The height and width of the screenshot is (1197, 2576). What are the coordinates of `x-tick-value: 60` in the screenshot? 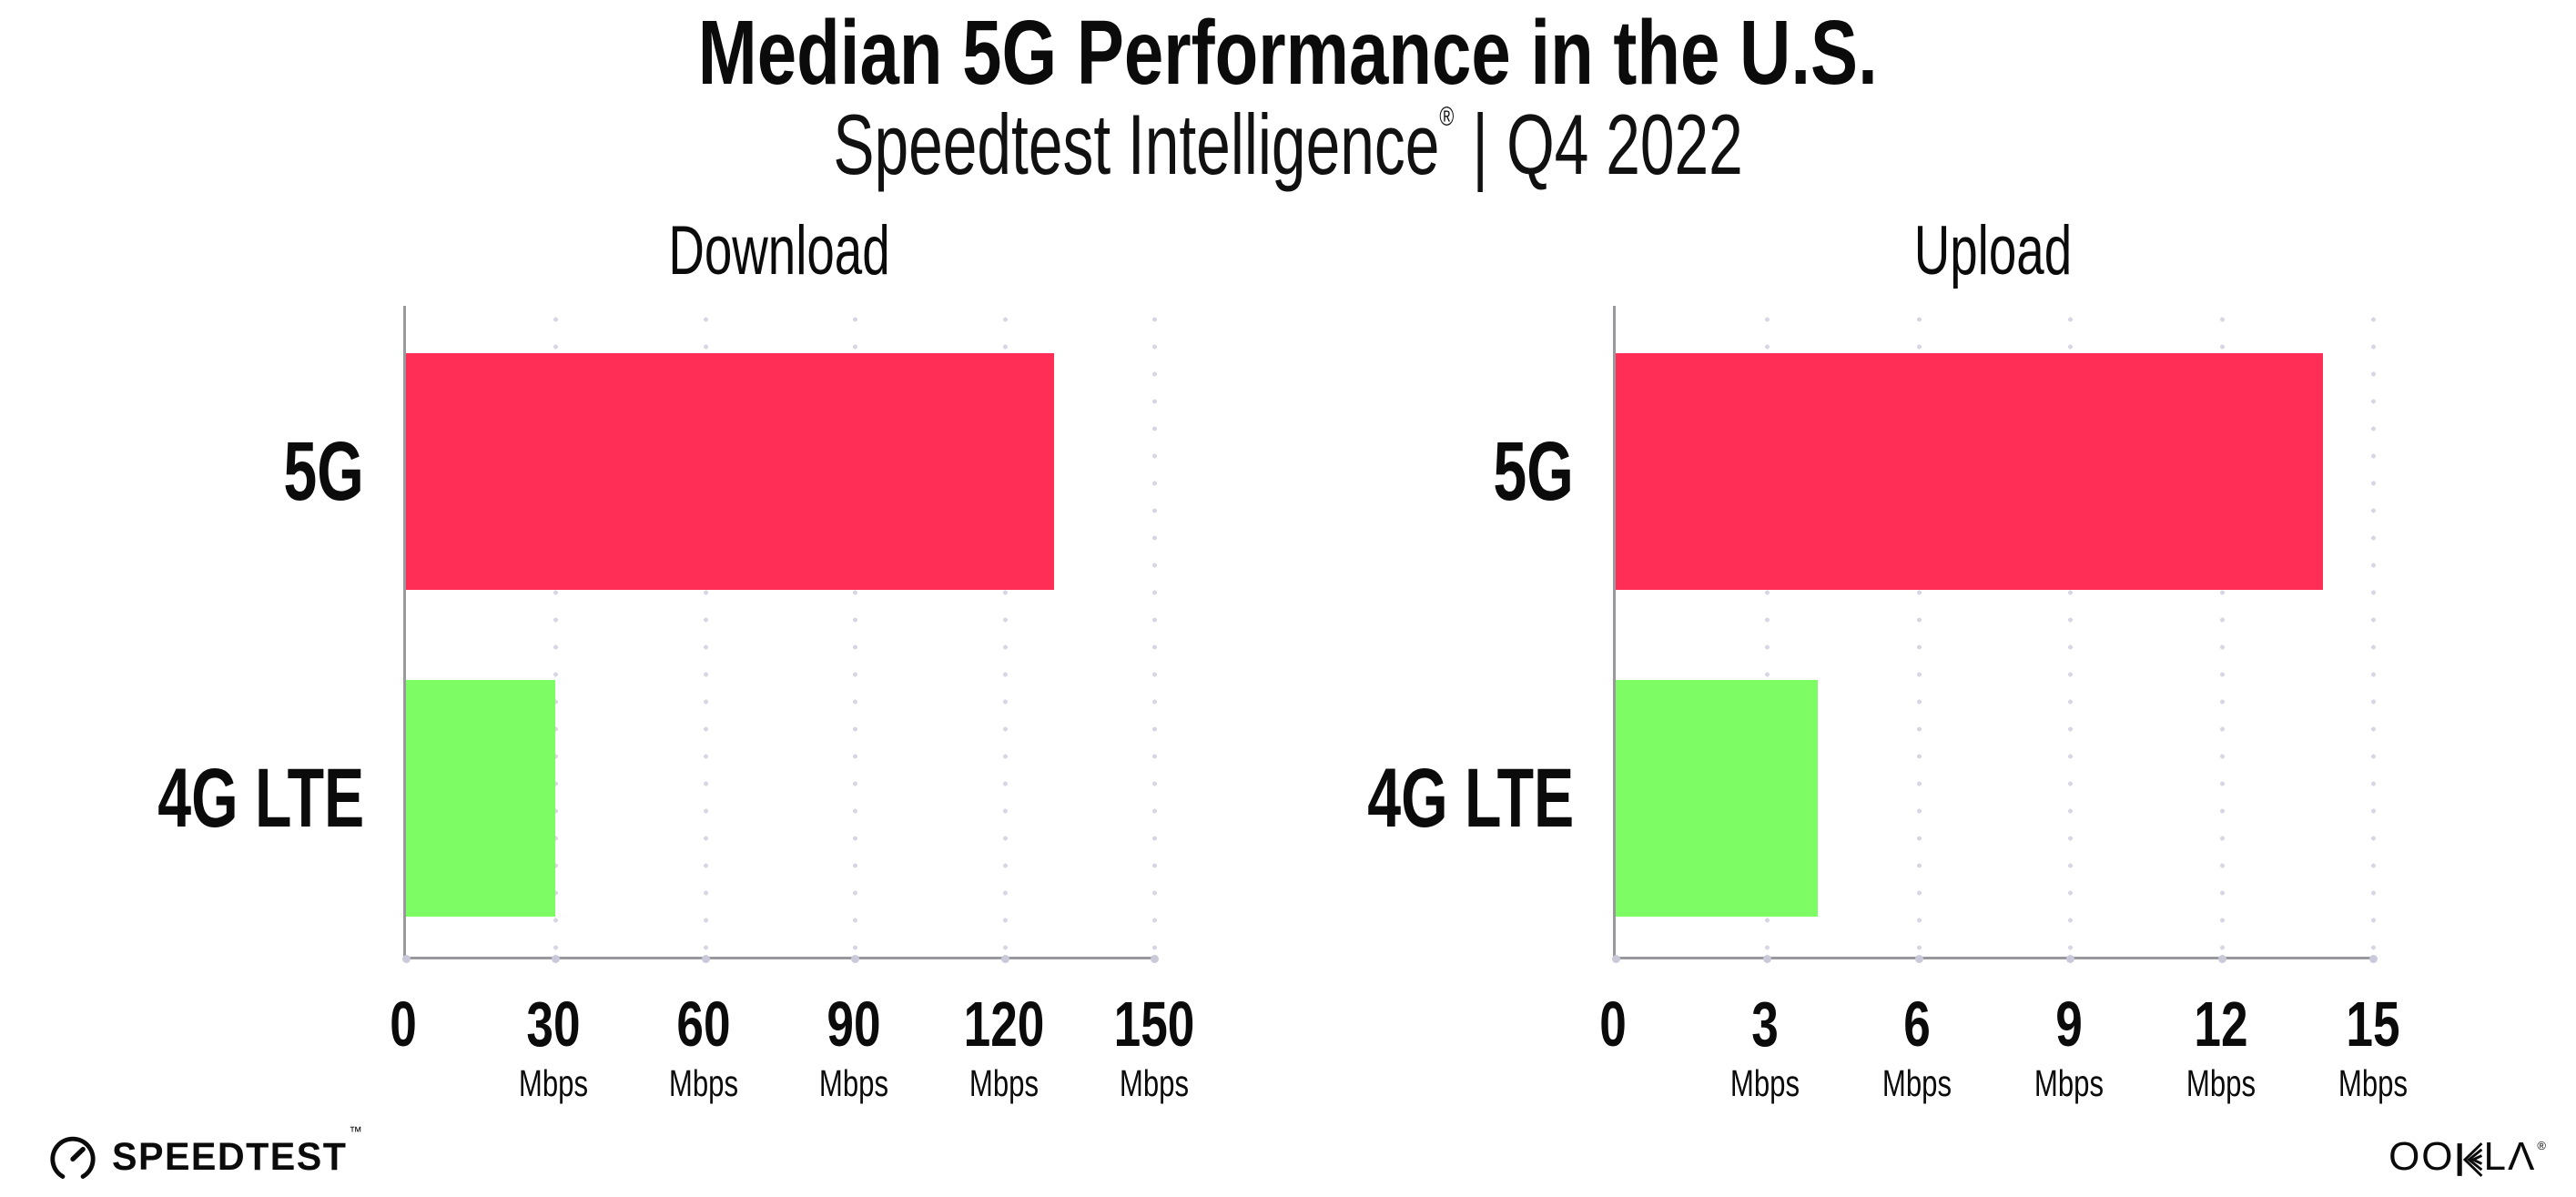 It's located at (703, 1024).